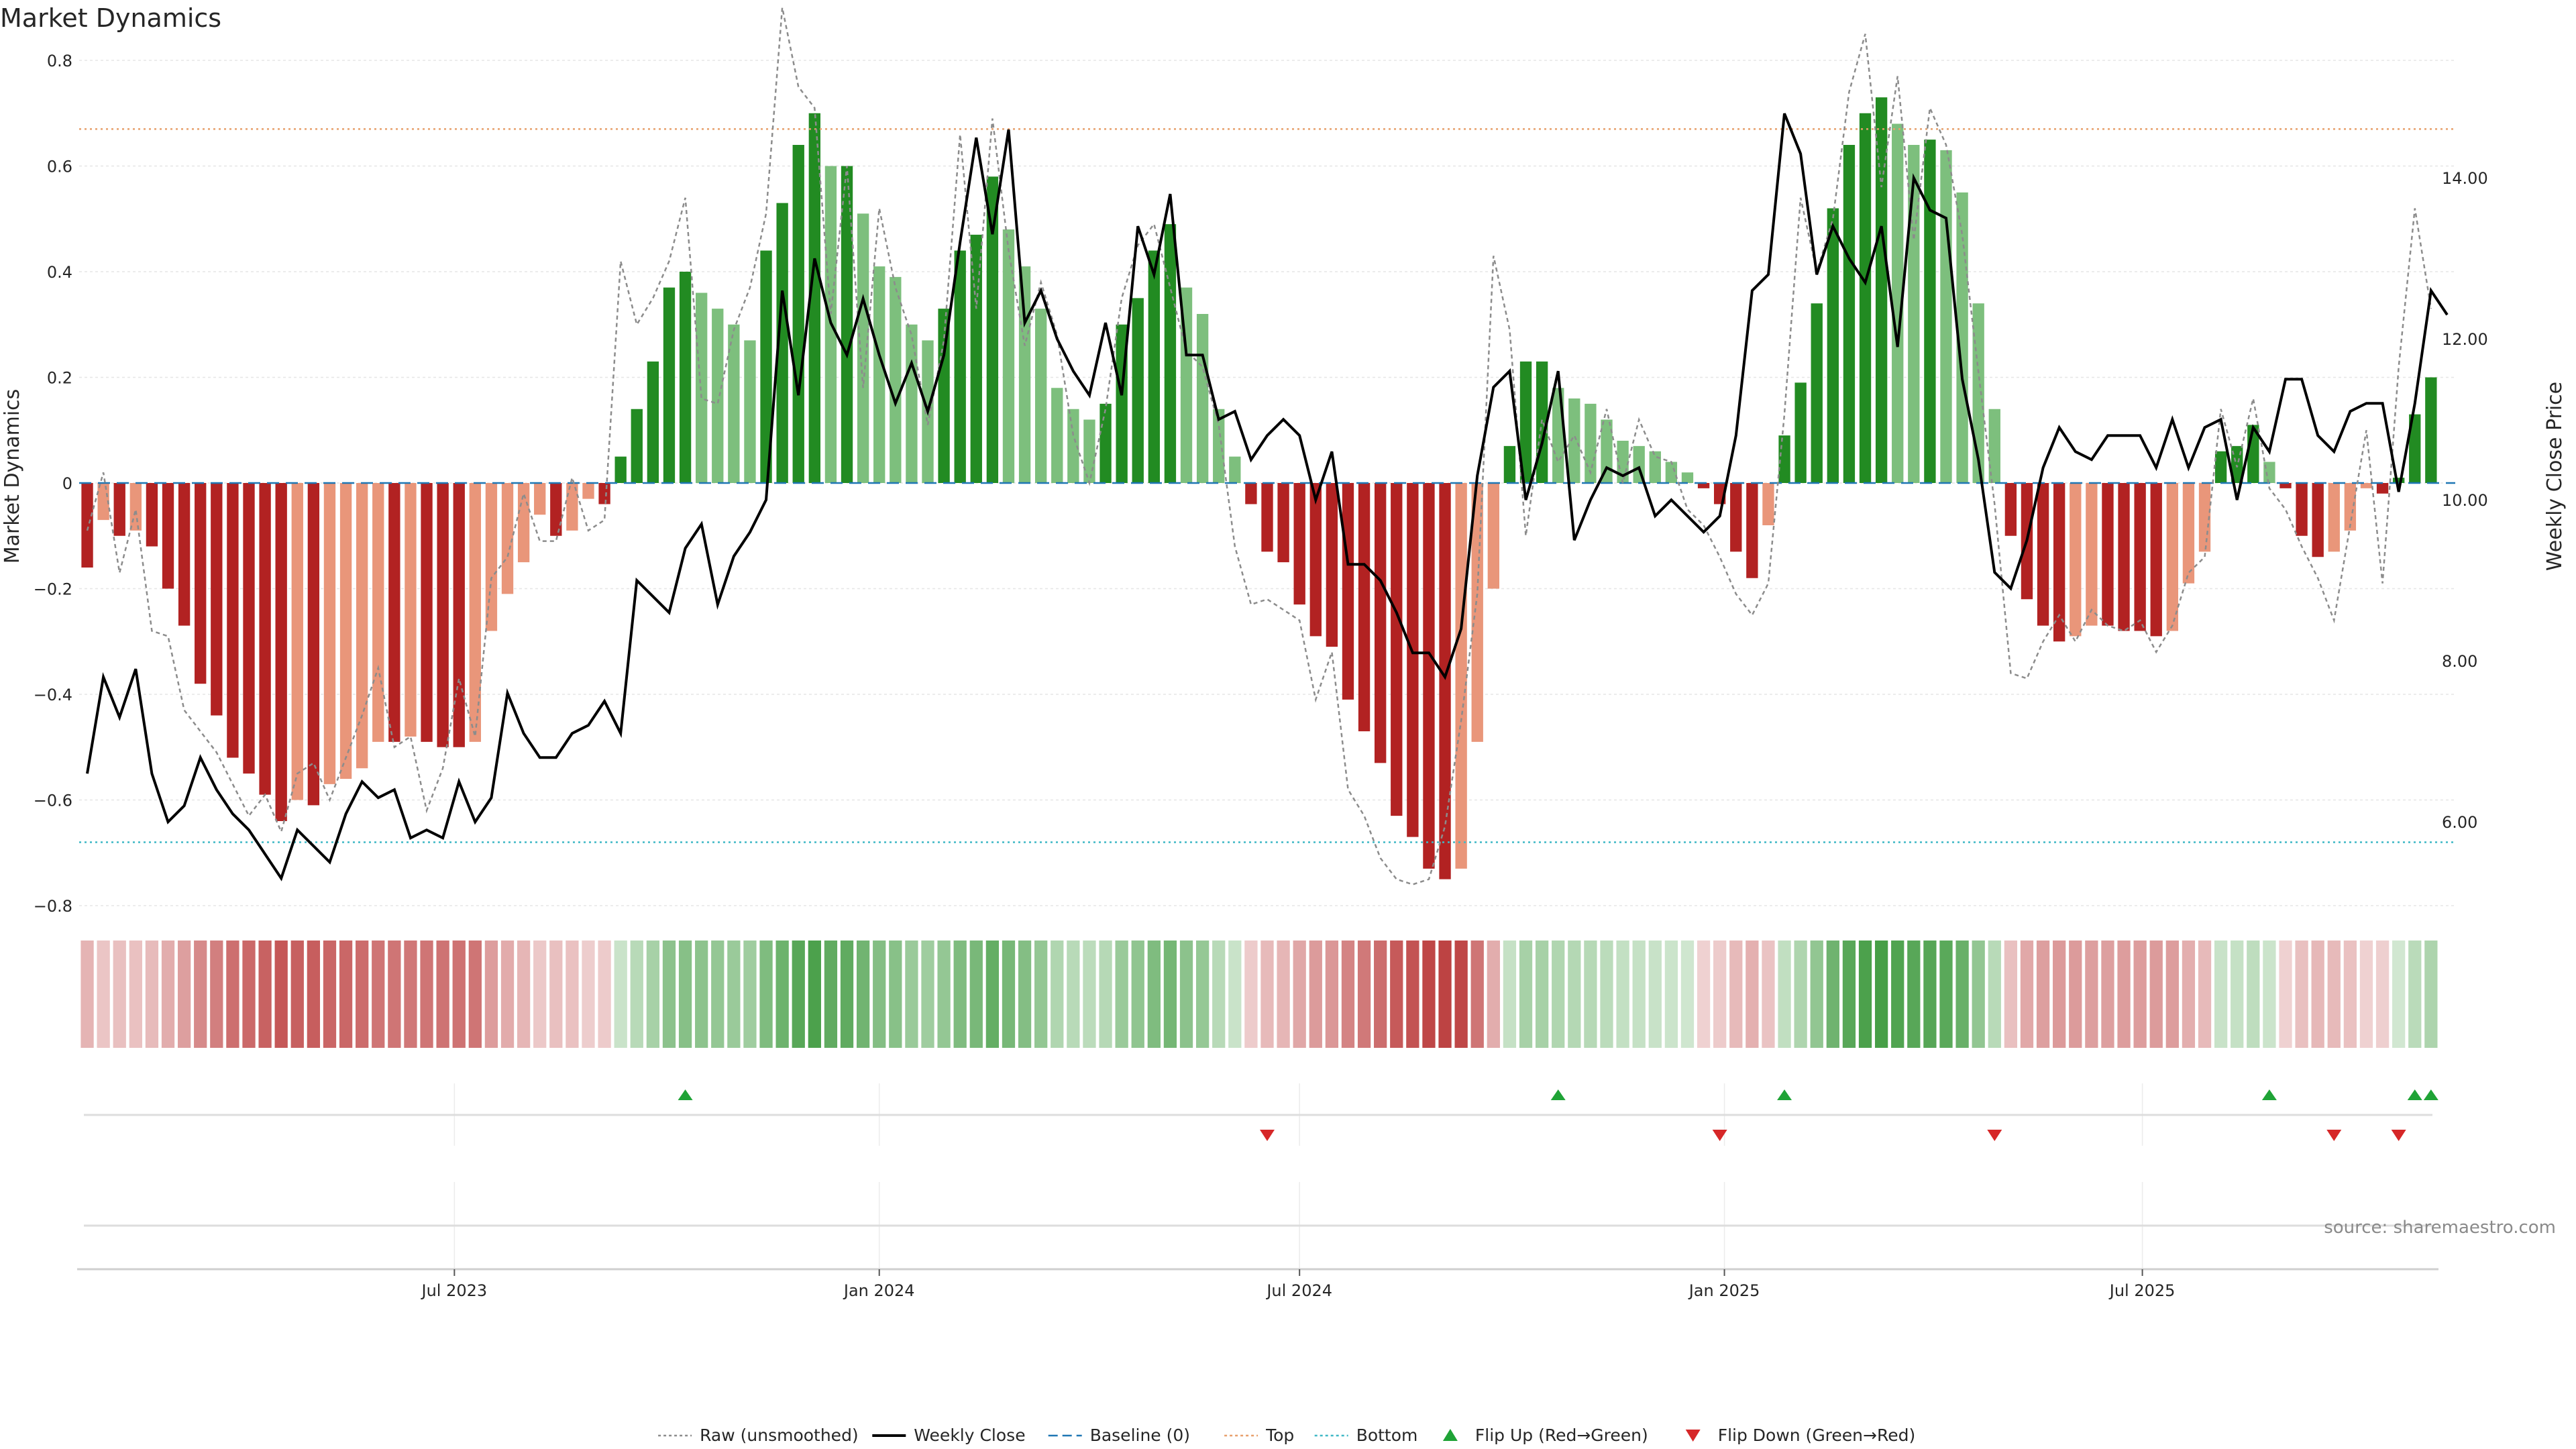 The width and height of the screenshot is (2576, 1449). I want to click on y-tick-label-left: 0, so click(67, 483).